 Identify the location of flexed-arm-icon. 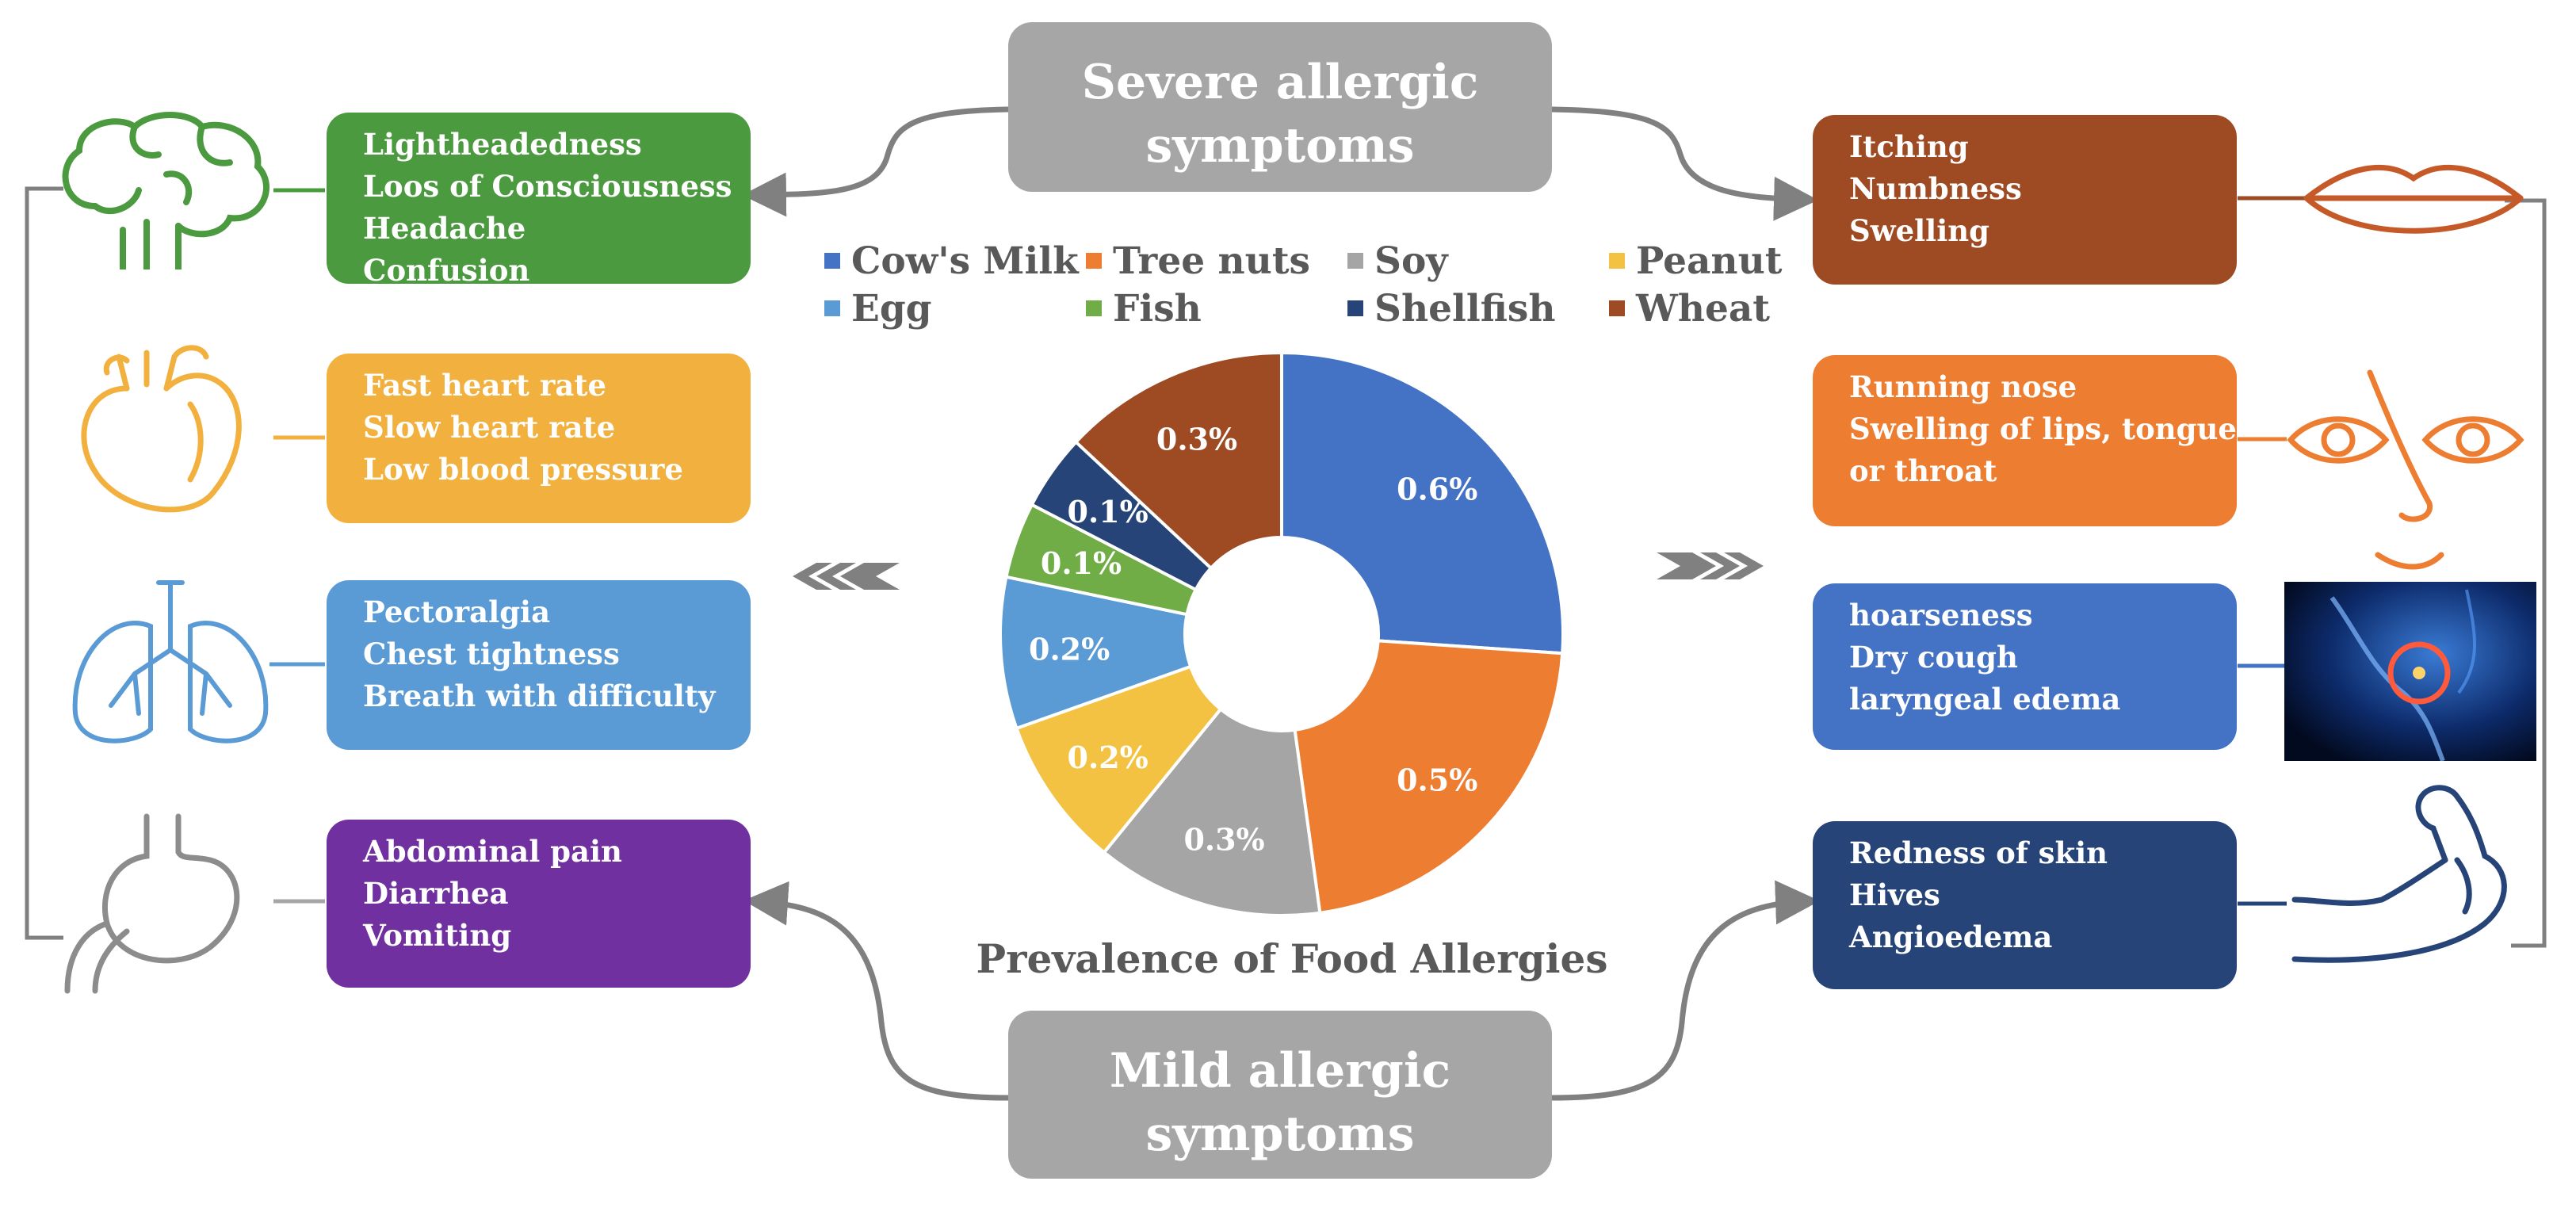
(2399, 874).